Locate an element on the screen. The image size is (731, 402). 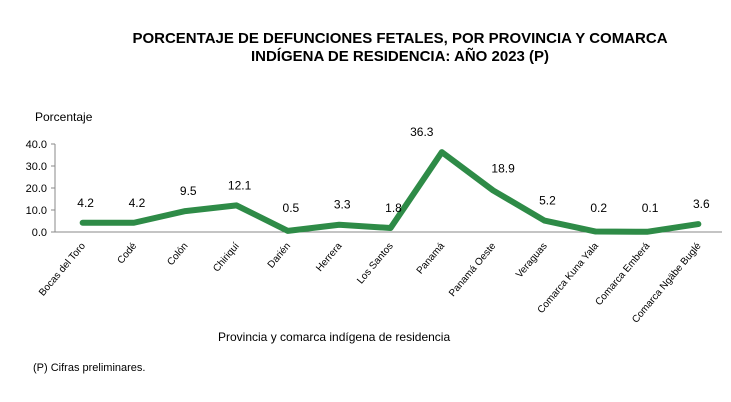
x-tick-label: Comarca Emberá is located at coordinates (623, 274).